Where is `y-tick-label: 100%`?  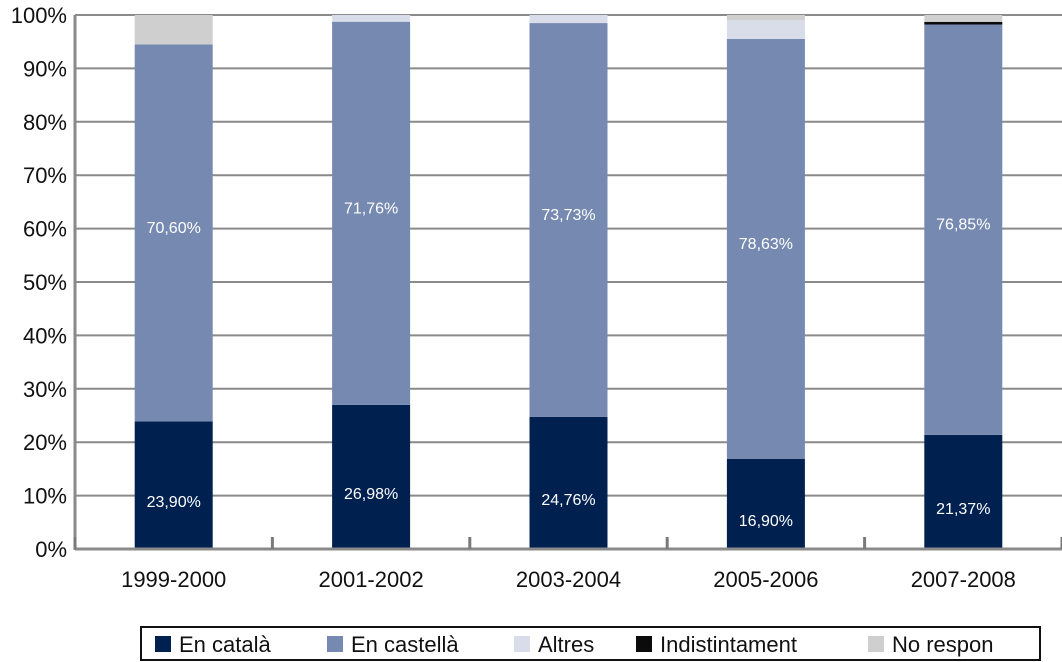 y-tick-label: 100% is located at coordinates (39, 15).